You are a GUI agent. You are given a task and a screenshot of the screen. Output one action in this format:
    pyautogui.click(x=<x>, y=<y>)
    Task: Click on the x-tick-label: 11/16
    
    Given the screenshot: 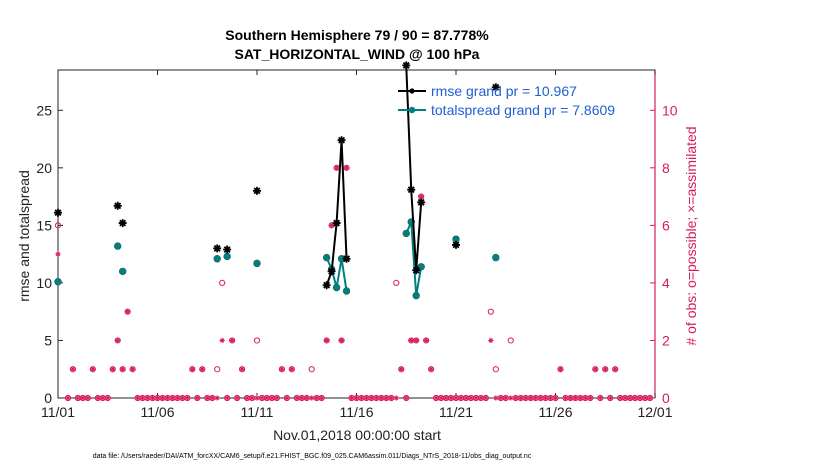 What is the action you would take?
    pyautogui.click(x=357, y=412)
    